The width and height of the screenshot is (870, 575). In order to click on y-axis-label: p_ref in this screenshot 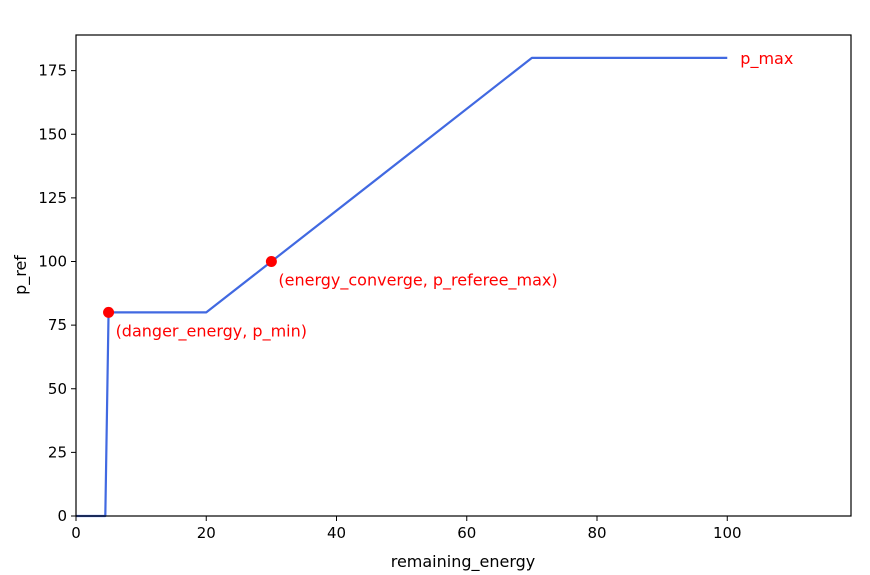, I will do `click(21, 275)`.